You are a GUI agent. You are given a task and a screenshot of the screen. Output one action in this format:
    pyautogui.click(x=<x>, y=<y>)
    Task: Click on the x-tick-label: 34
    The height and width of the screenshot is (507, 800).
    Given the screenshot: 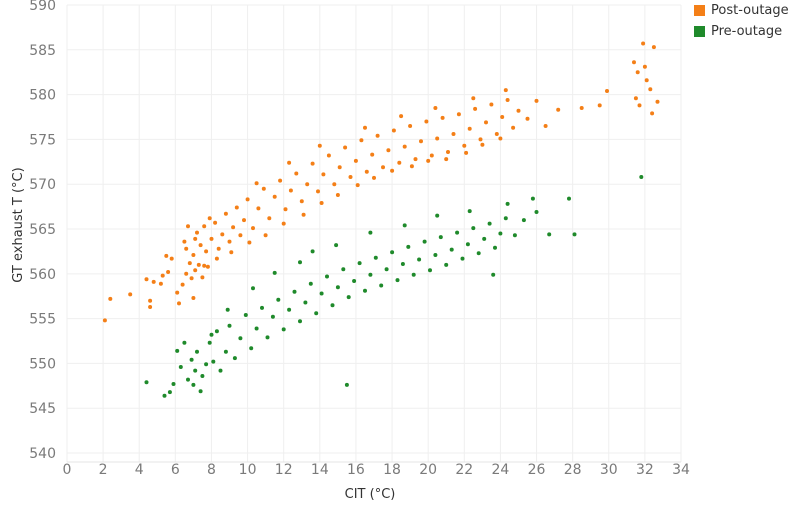 What is the action you would take?
    pyautogui.click(x=681, y=470)
    